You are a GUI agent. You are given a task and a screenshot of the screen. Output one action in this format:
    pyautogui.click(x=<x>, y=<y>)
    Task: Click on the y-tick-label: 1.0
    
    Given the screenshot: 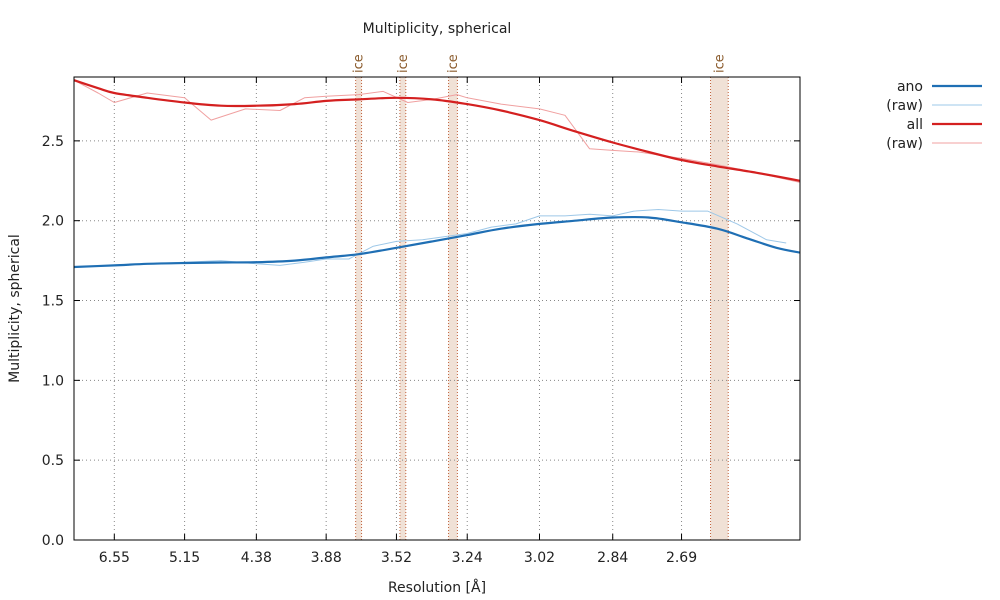 What is the action you would take?
    pyautogui.click(x=53, y=381)
    